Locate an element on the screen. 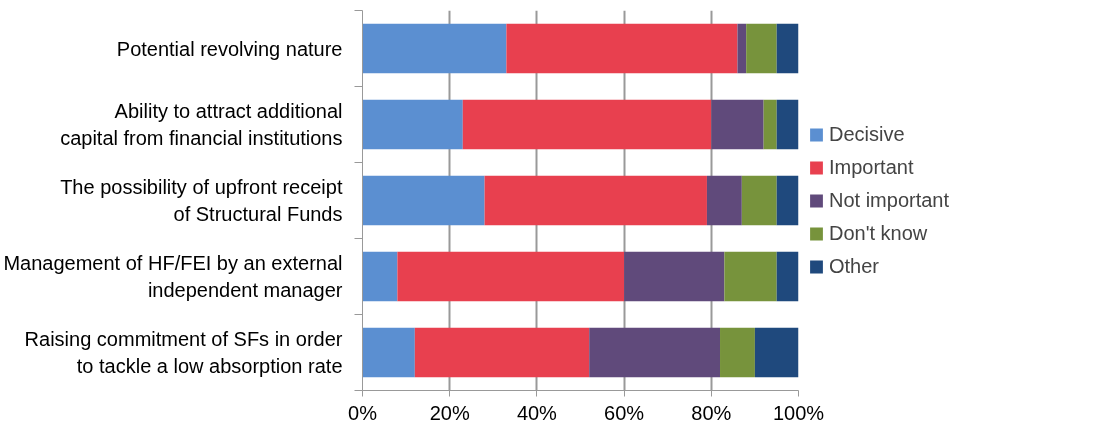  x-tick-label: 0% is located at coordinates (363, 412).